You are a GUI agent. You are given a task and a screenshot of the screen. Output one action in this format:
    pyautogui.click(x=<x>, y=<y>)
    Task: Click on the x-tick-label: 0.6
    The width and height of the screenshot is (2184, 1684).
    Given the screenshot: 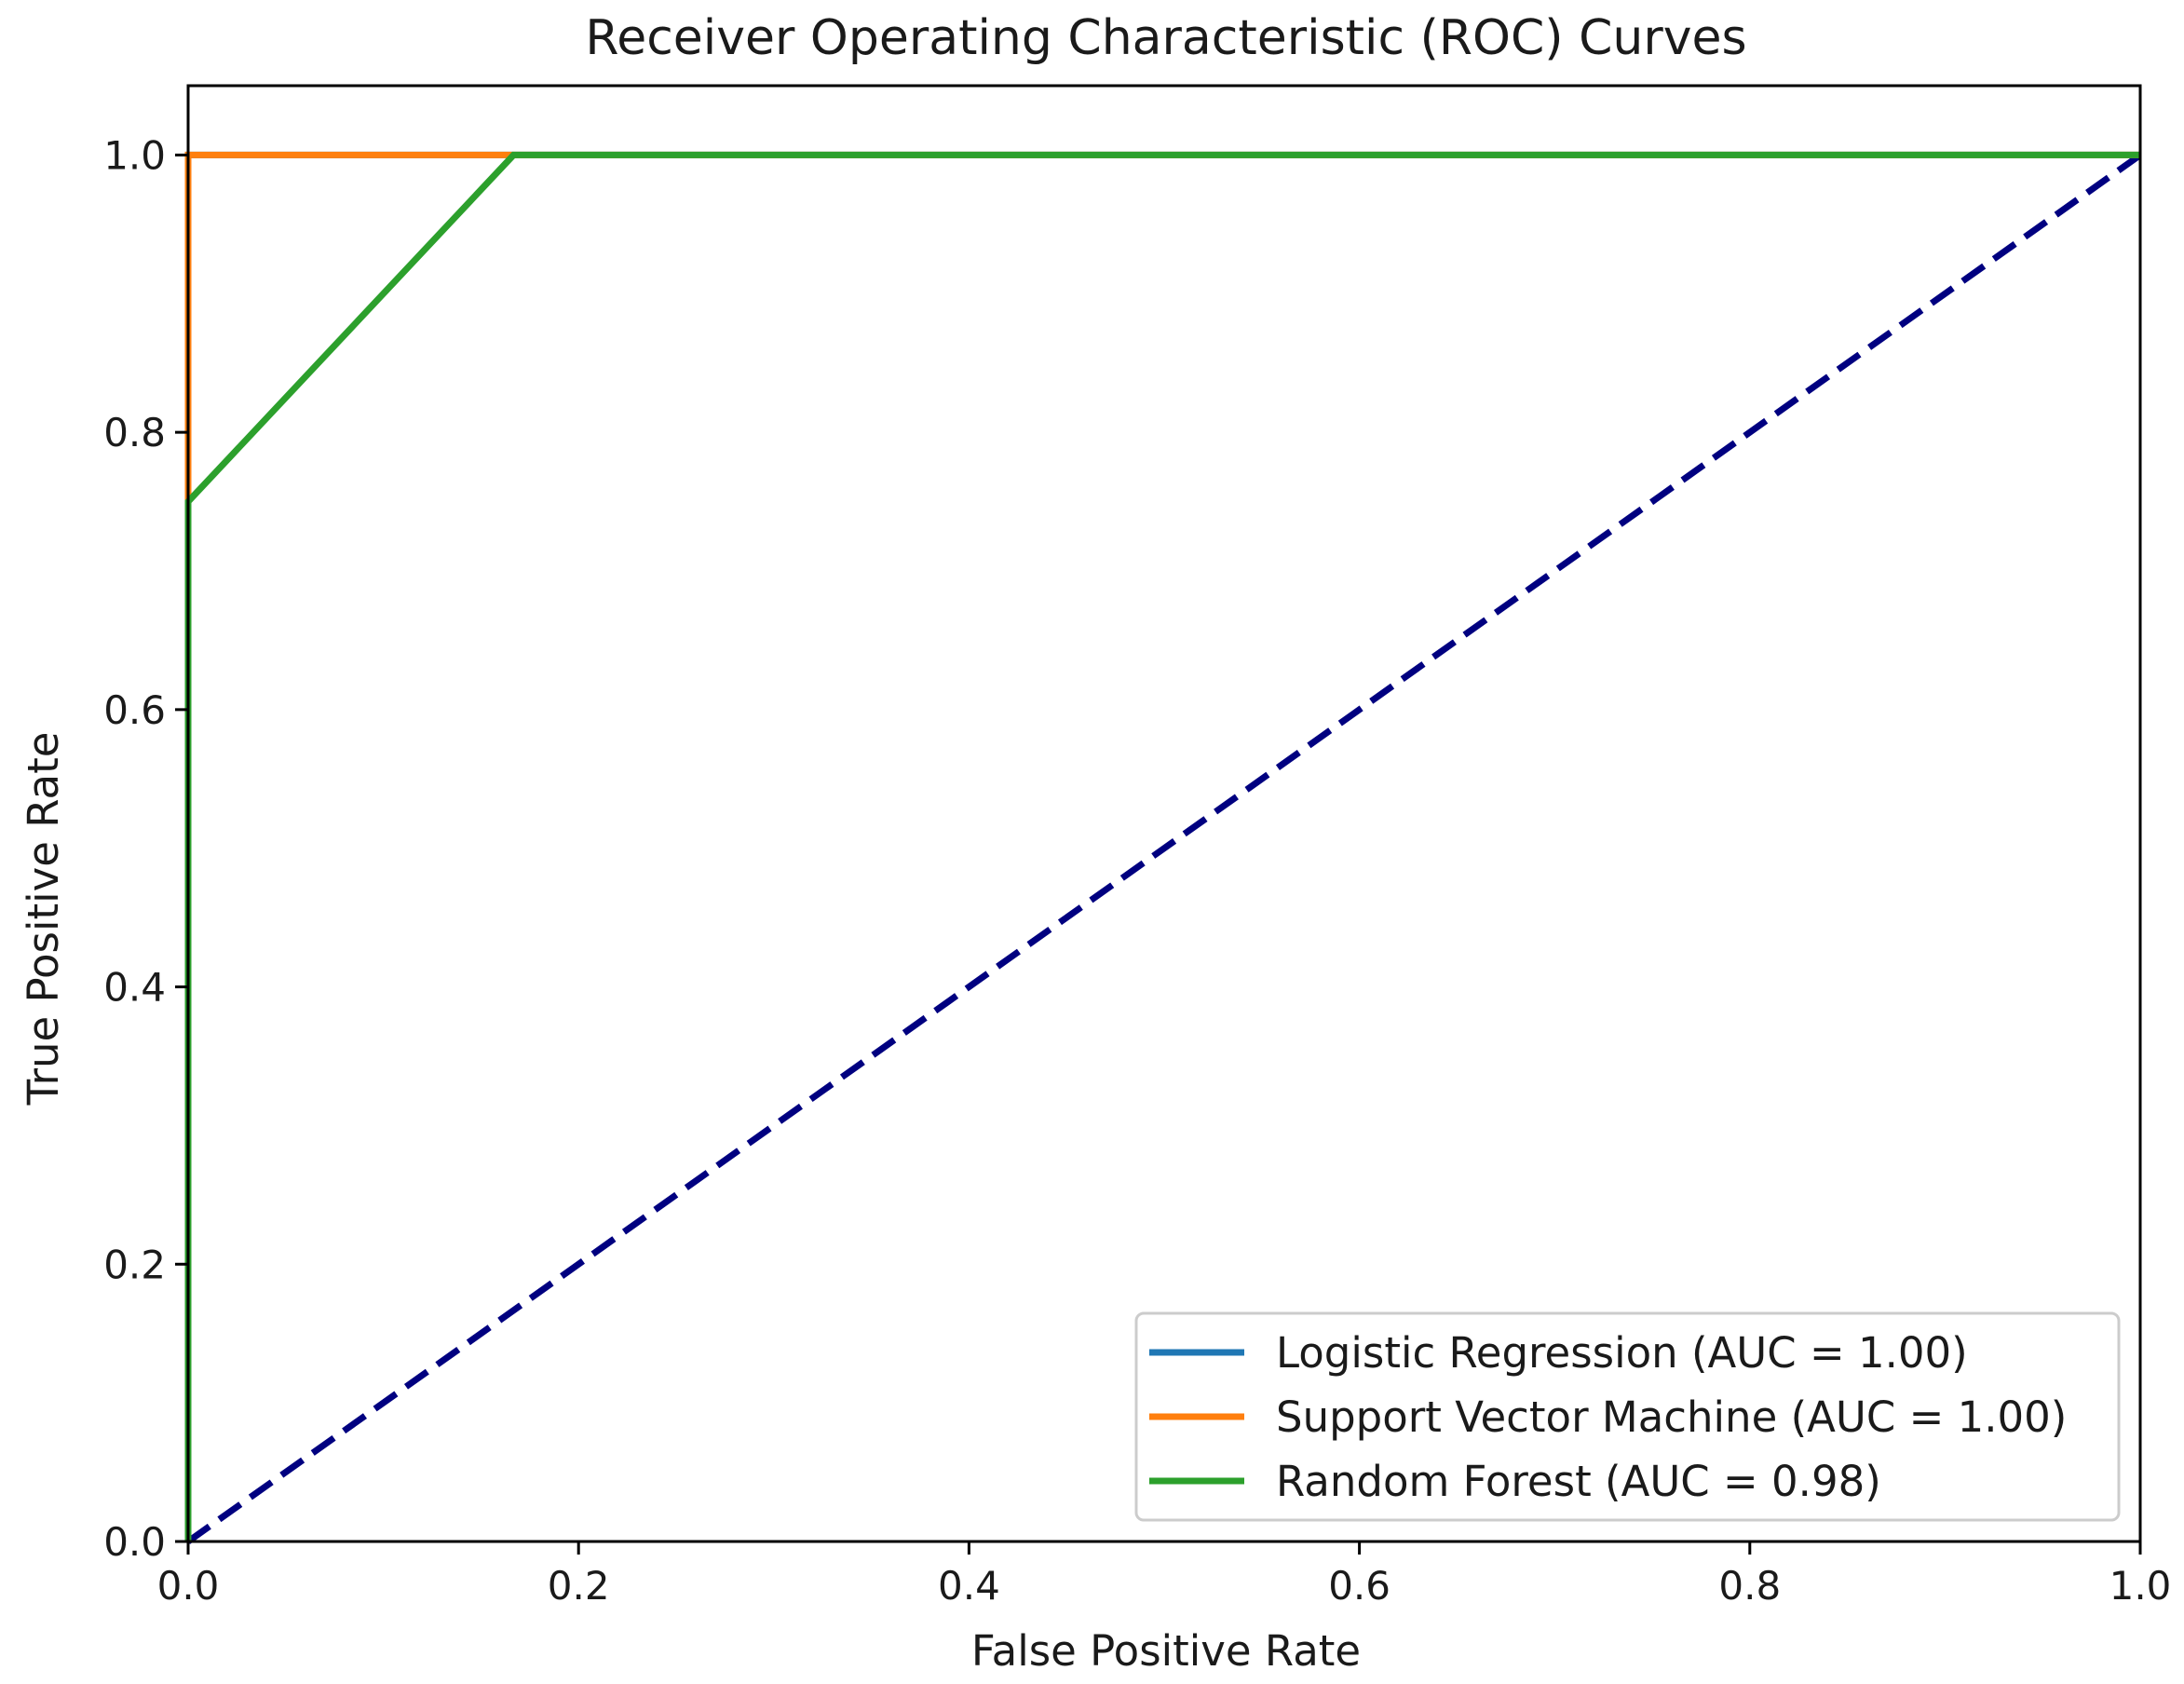 What is the action you would take?
    pyautogui.click(x=1359, y=1586)
    